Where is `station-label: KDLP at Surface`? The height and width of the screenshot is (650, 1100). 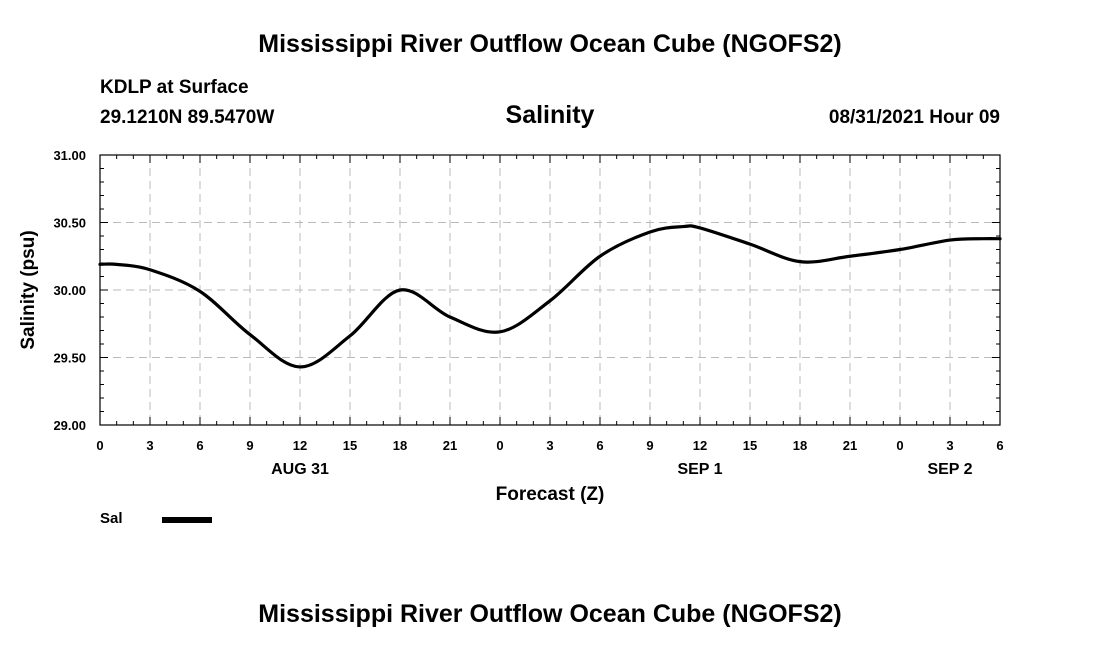
station-label: KDLP at Surface is located at coordinates (174, 87).